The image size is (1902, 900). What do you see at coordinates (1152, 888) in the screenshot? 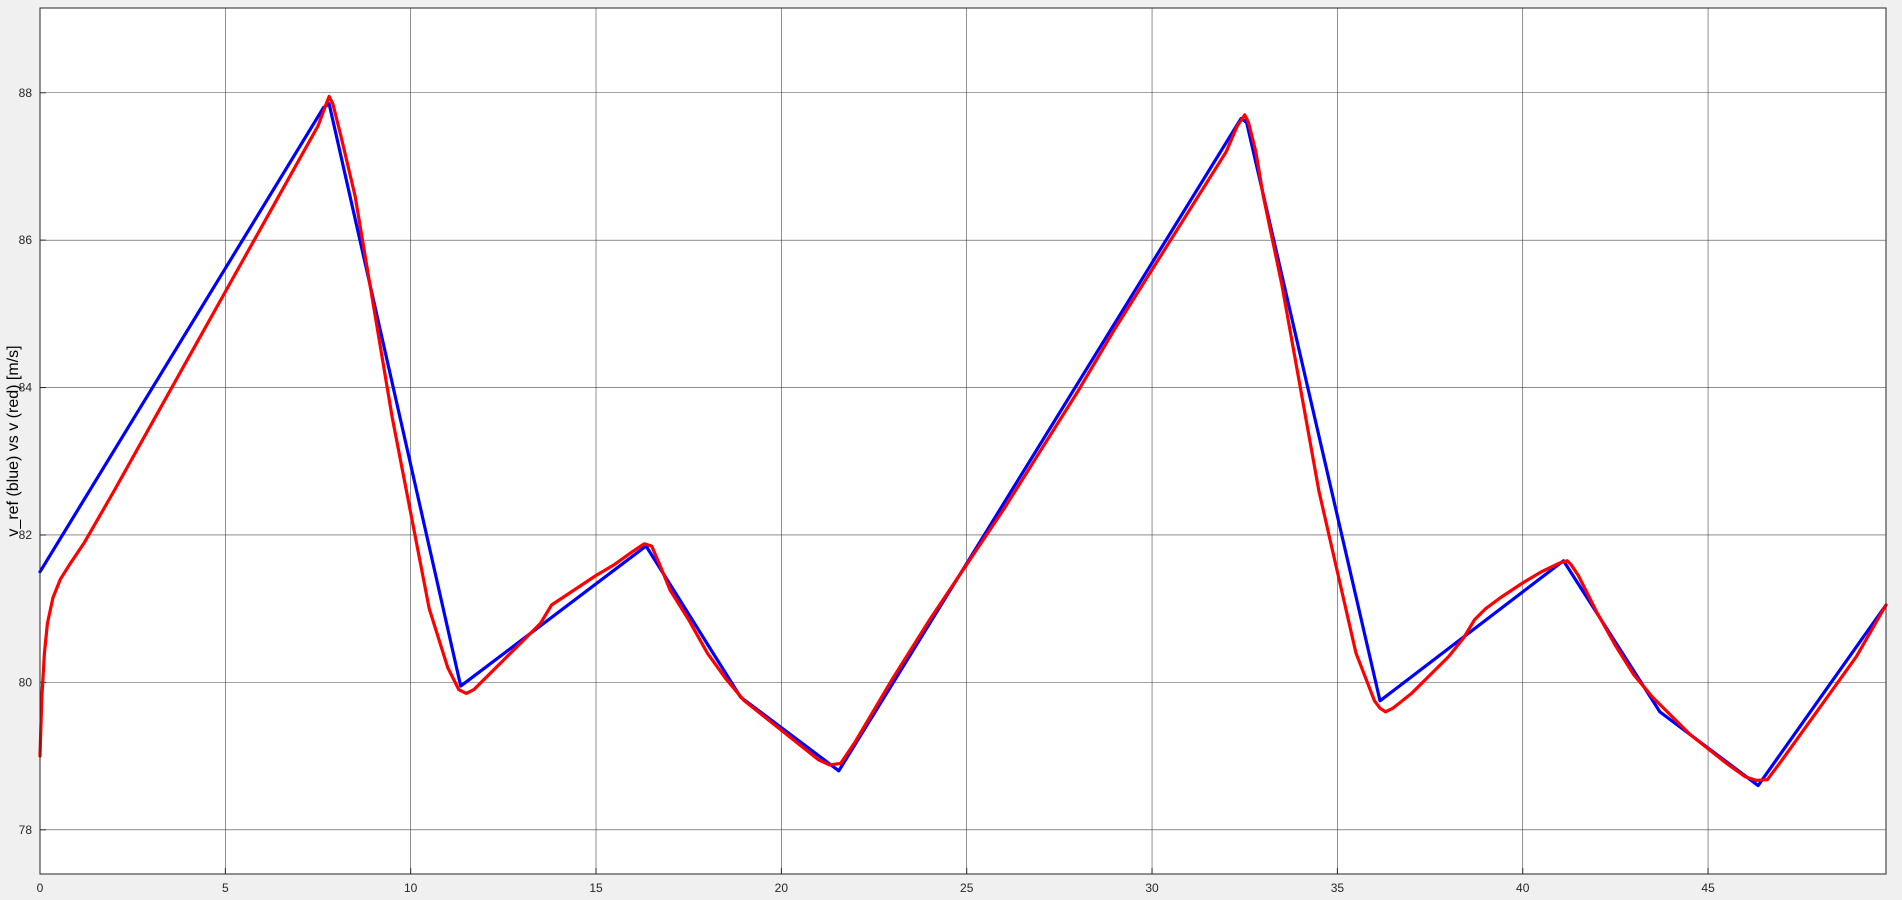
I see `x-tick-label: 30` at bounding box center [1152, 888].